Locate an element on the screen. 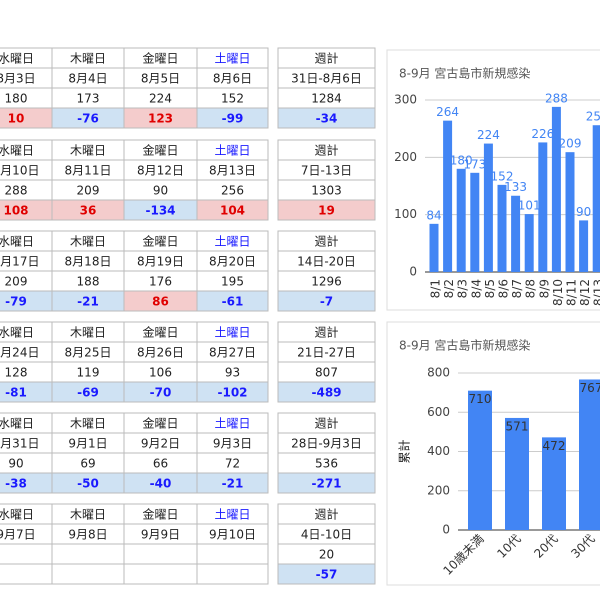  cell-text: 36 is located at coordinates (88, 211).